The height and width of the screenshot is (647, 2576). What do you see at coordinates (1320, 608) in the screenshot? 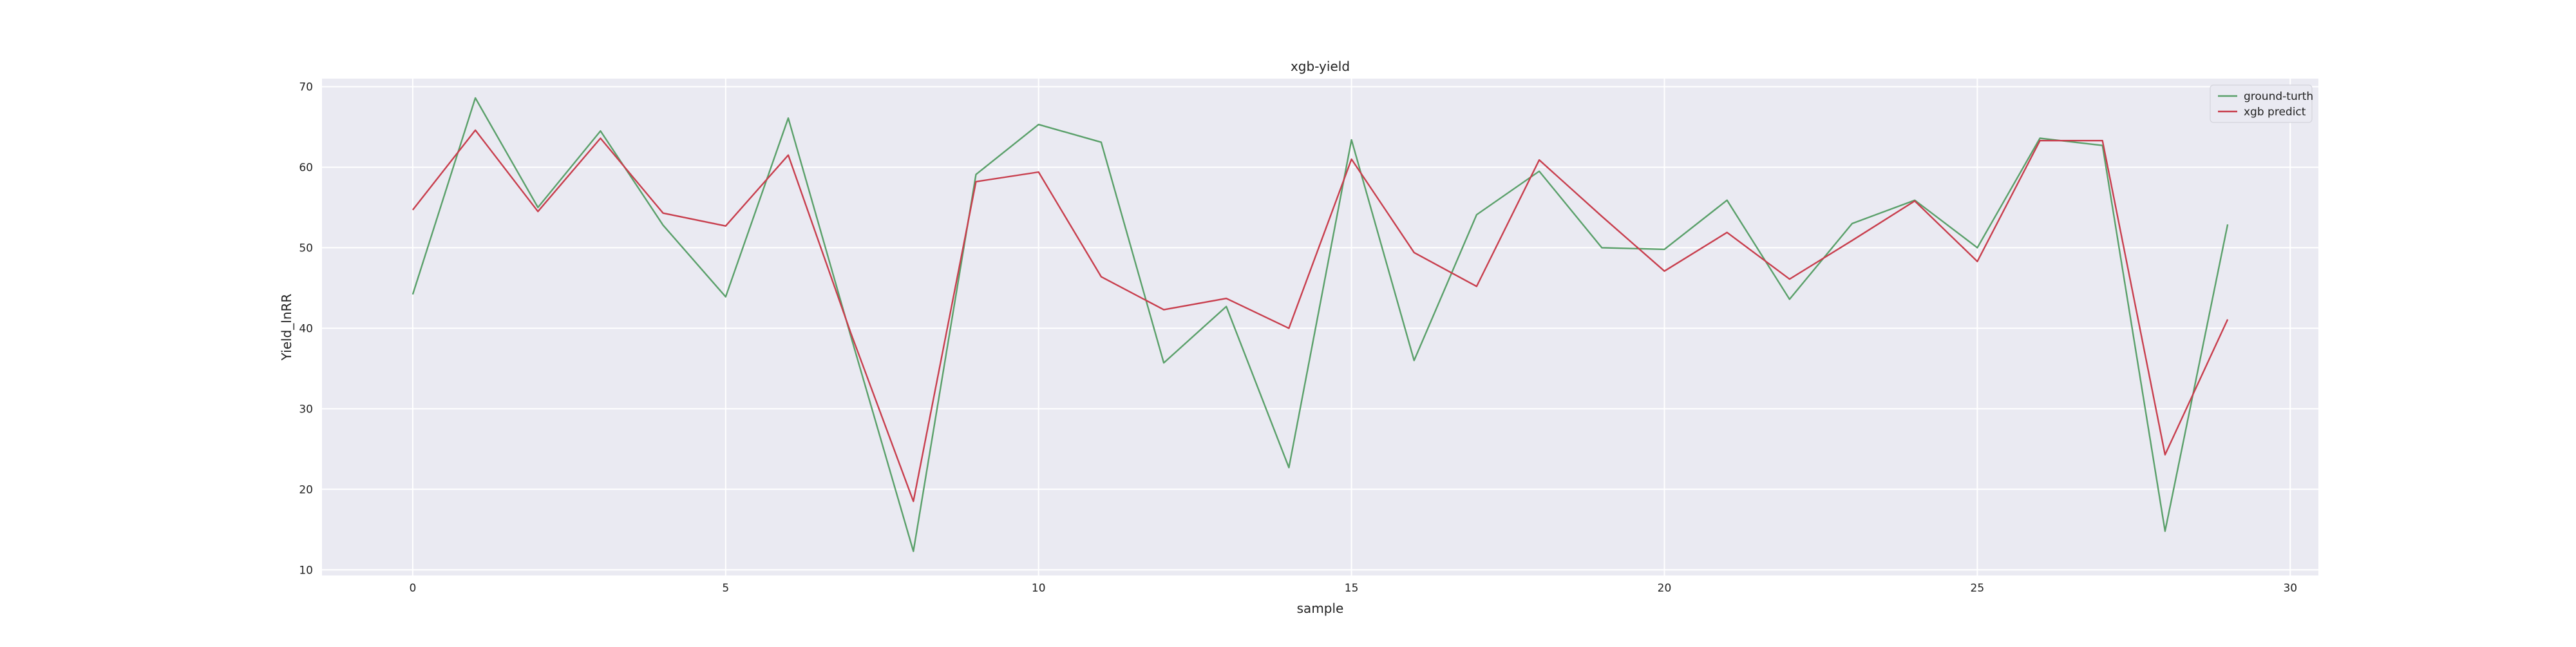
I see `x-axis-label: sample` at bounding box center [1320, 608].